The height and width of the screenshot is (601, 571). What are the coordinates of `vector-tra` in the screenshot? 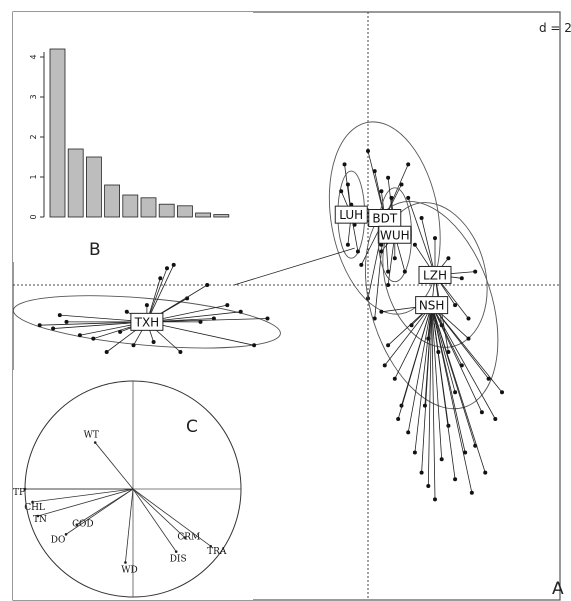 It's located at (171, 517).